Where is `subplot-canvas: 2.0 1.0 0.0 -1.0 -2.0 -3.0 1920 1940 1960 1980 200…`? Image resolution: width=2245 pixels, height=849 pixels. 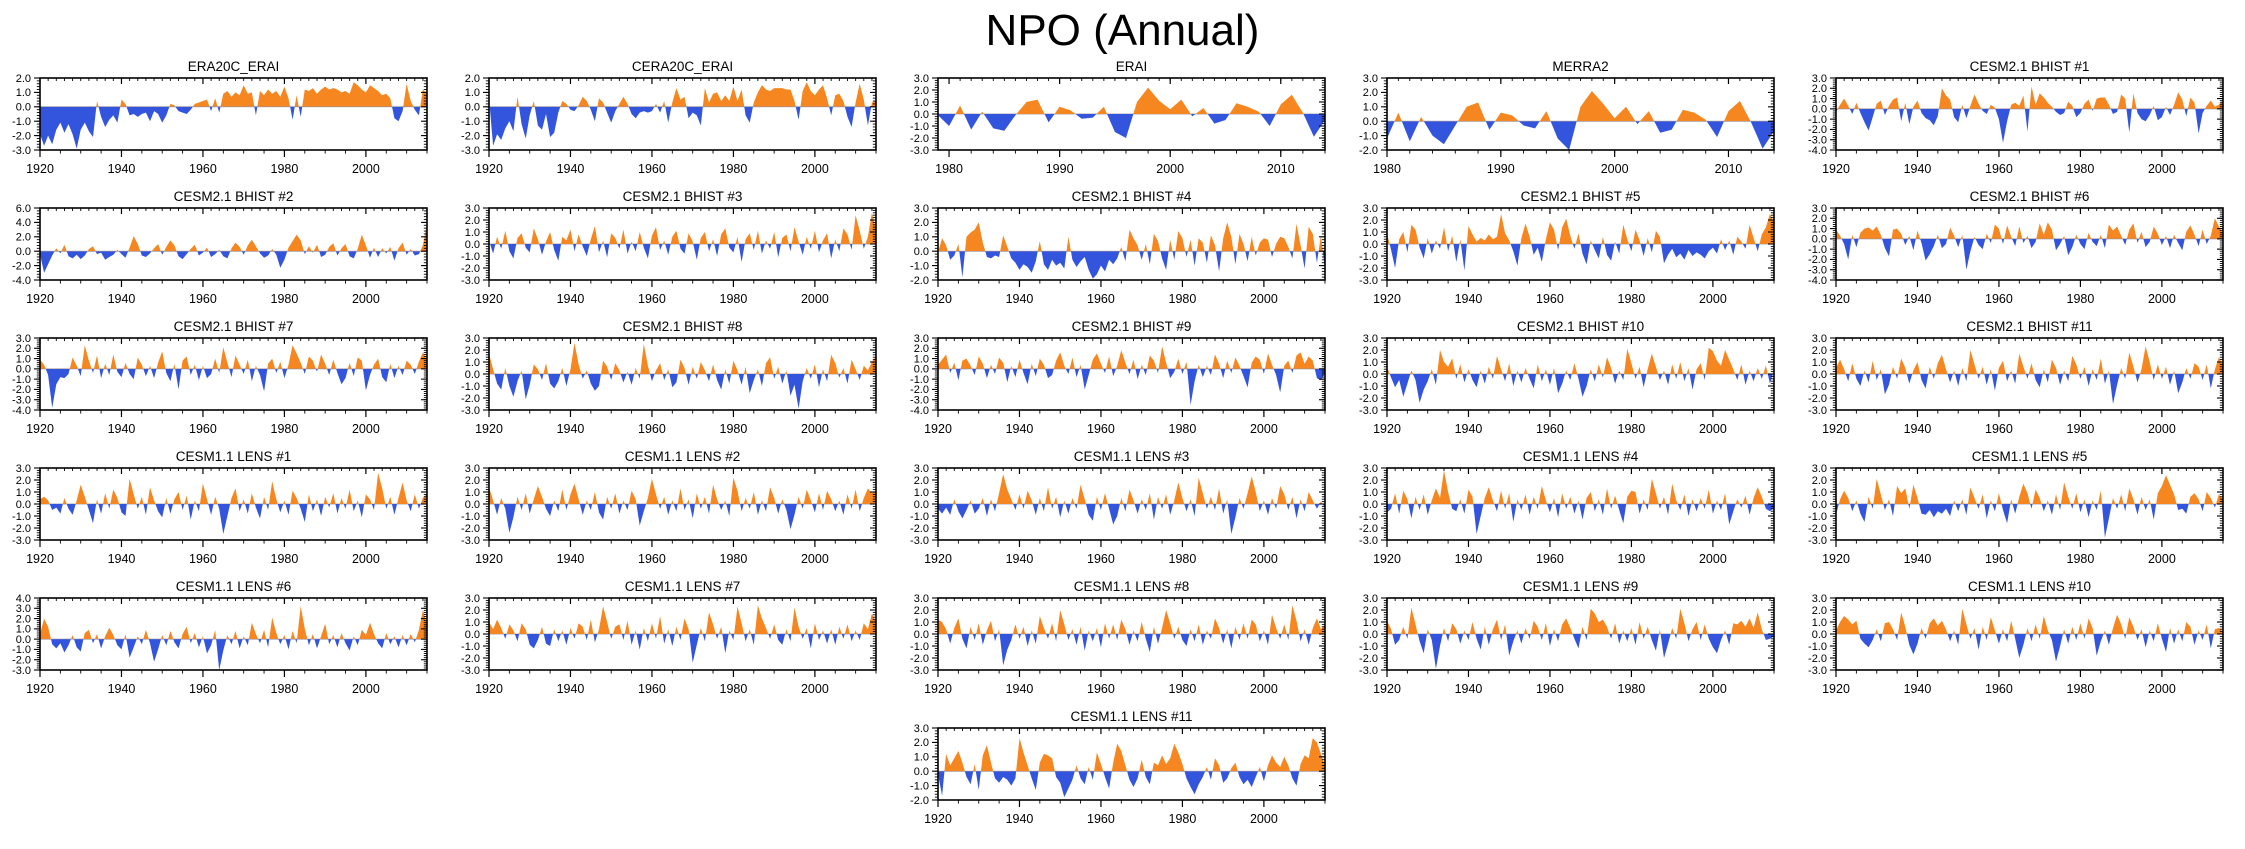 subplot-canvas: 2.0 1.0 0.0 -1.0 -2.0 -3.0 1920 1940 1960 1980 200… is located at coordinates (220, 117).